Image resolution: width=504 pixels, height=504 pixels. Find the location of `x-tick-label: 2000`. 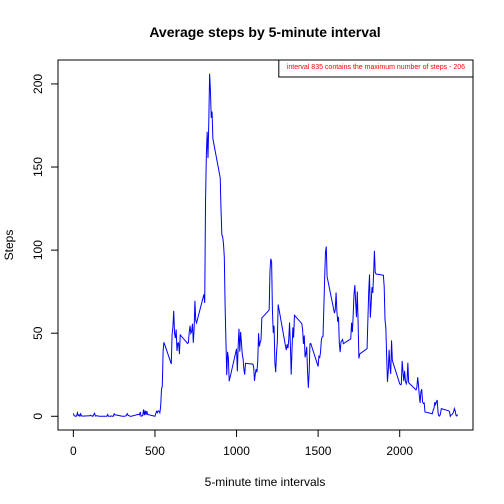

x-tick-label: 2000 is located at coordinates (399, 451).